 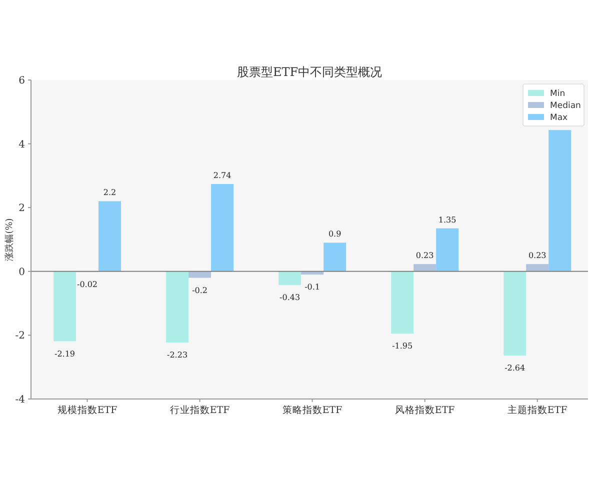 I want to click on x-tick-label: 策略指数ETF, so click(x=312, y=410).